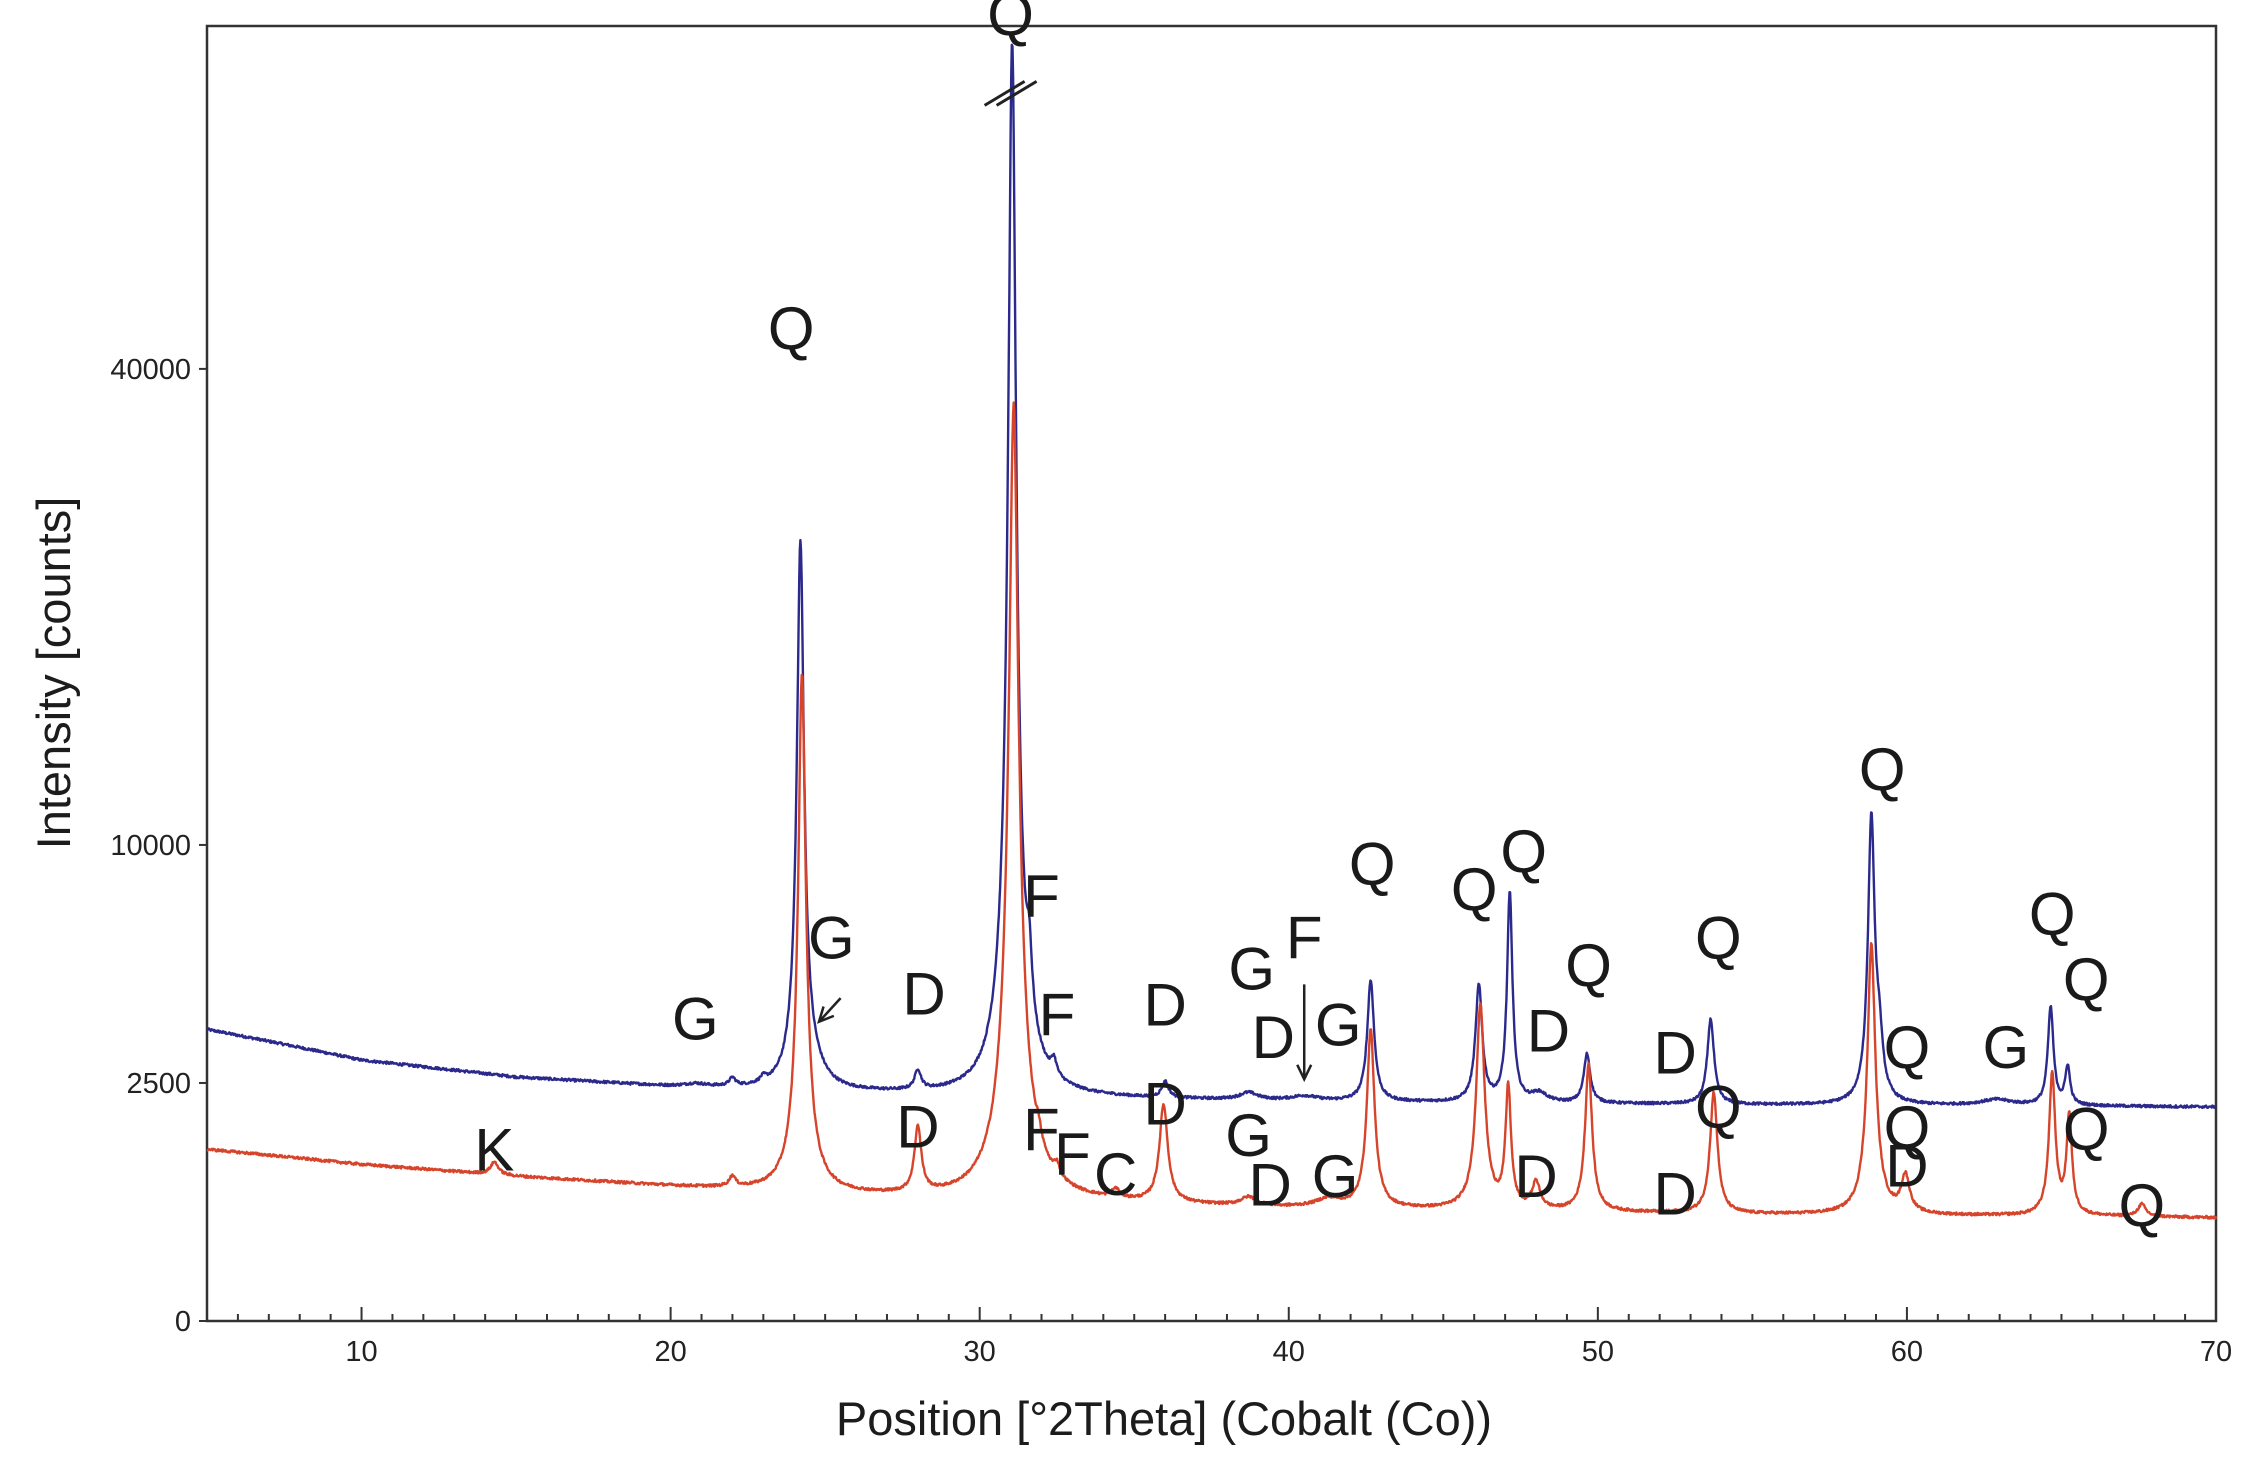 This screenshot has width=2264, height=1465. I want to click on annotation-arrow, so click(830, 1010).